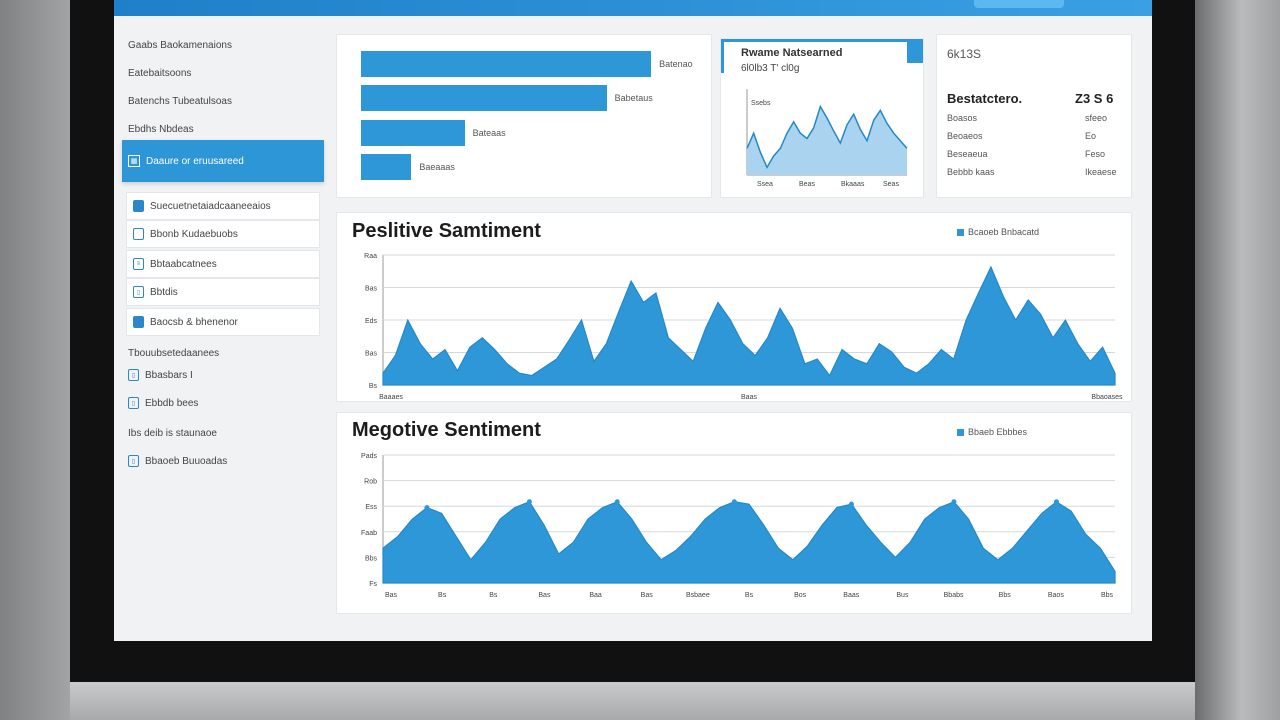 This screenshot has width=1280, height=720. I want to click on sidebar-item-label: Tbouubsetedaanees, so click(174, 353).